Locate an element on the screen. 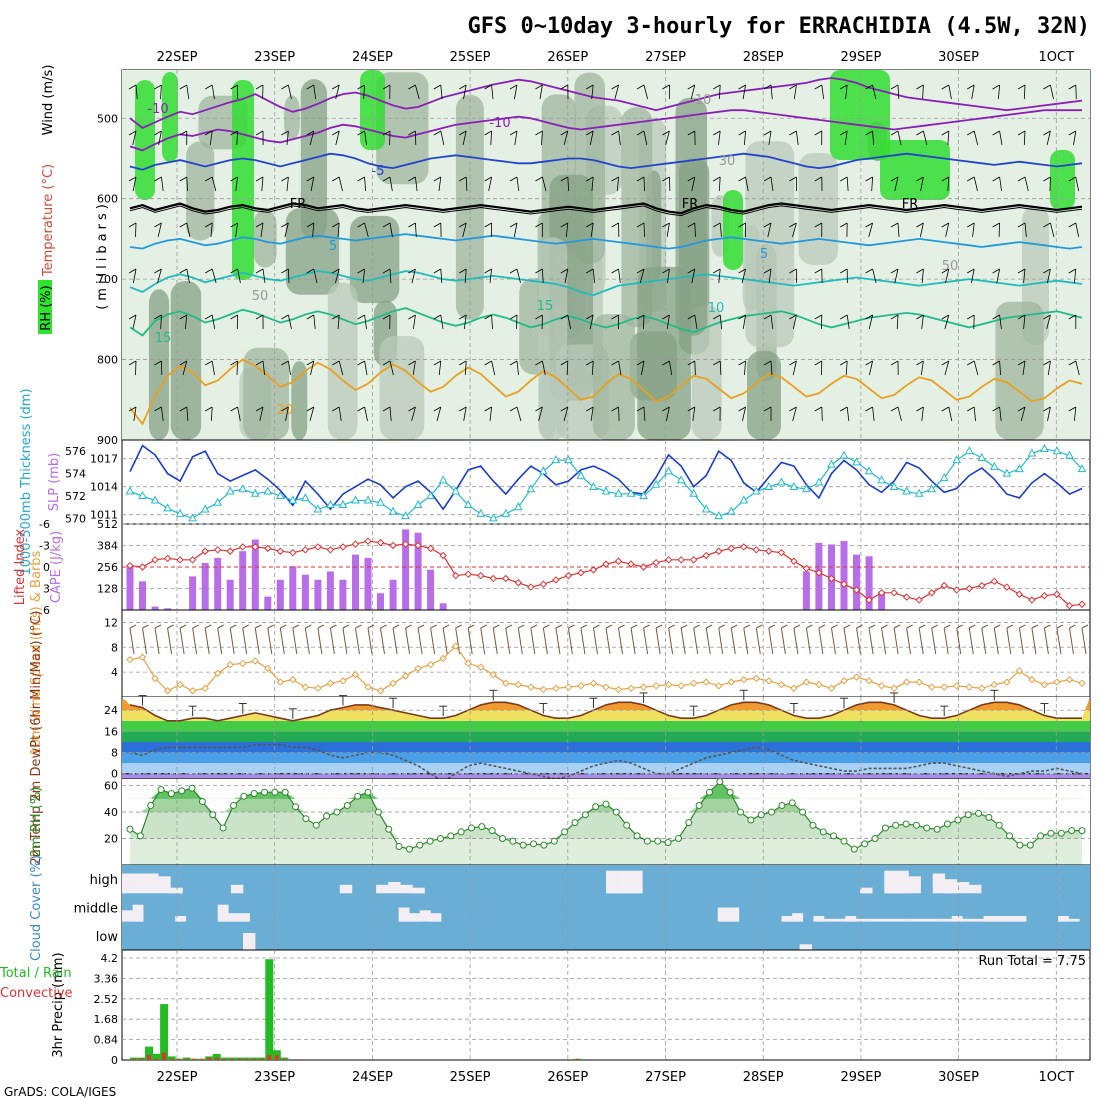  isotherm-label: 15 is located at coordinates (163, 338).